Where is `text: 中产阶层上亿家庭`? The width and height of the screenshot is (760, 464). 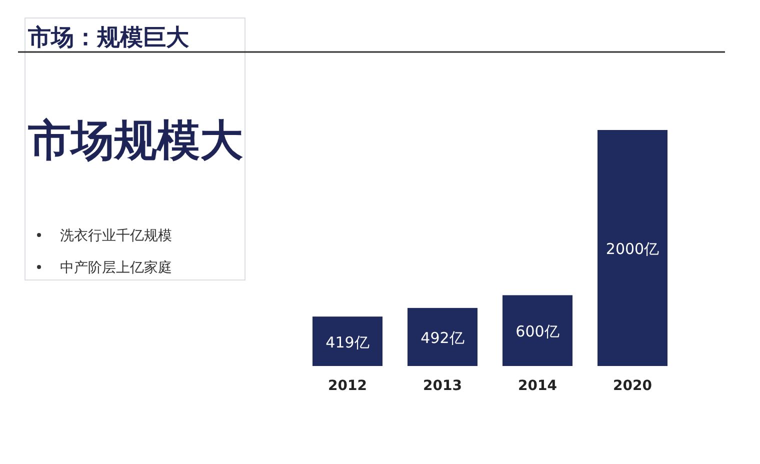 text: 中产阶层上亿家庭 is located at coordinates (116, 268).